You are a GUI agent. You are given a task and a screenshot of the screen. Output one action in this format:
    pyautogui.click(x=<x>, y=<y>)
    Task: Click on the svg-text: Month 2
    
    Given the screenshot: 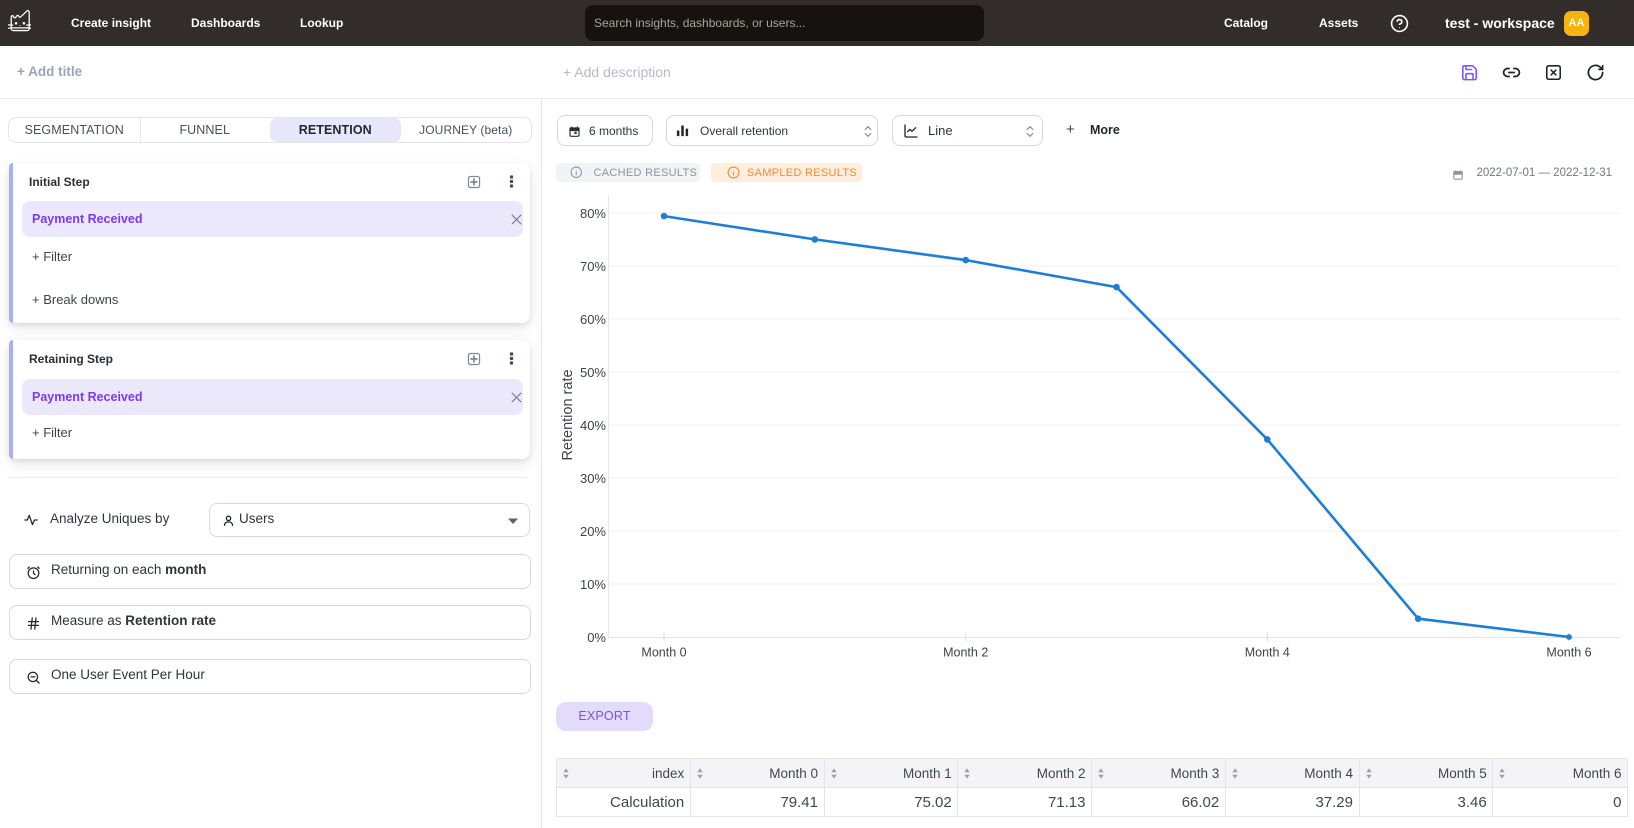 What is the action you would take?
    pyautogui.click(x=965, y=653)
    